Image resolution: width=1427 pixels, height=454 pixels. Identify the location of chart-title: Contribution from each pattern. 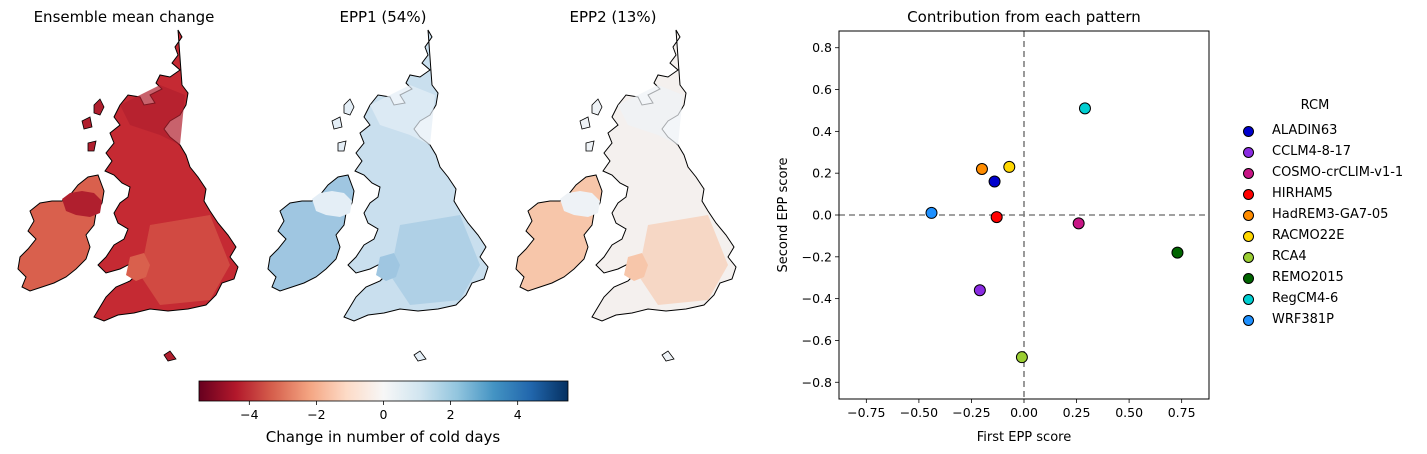
(1024, 17).